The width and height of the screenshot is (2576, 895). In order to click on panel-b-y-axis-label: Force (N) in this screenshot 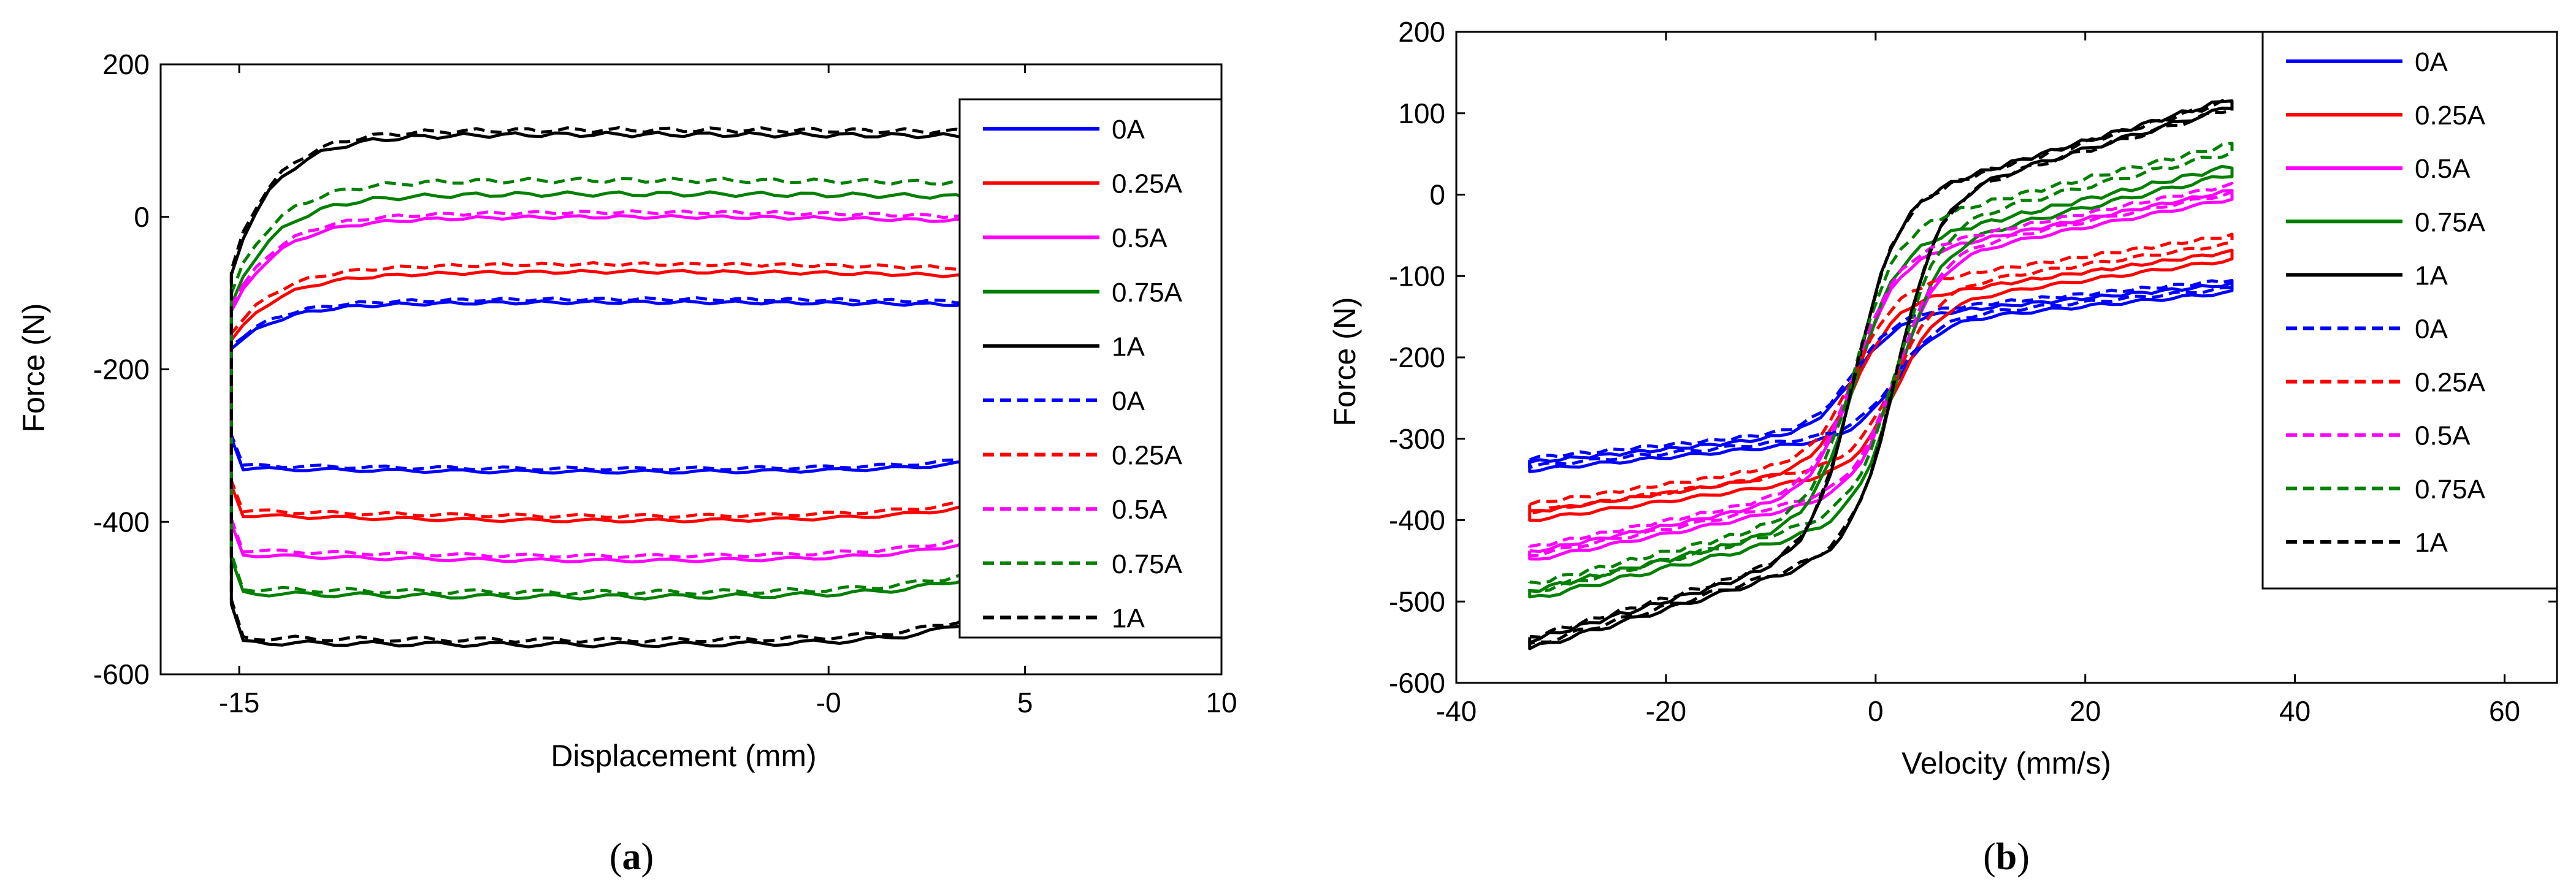, I will do `click(1345, 362)`.